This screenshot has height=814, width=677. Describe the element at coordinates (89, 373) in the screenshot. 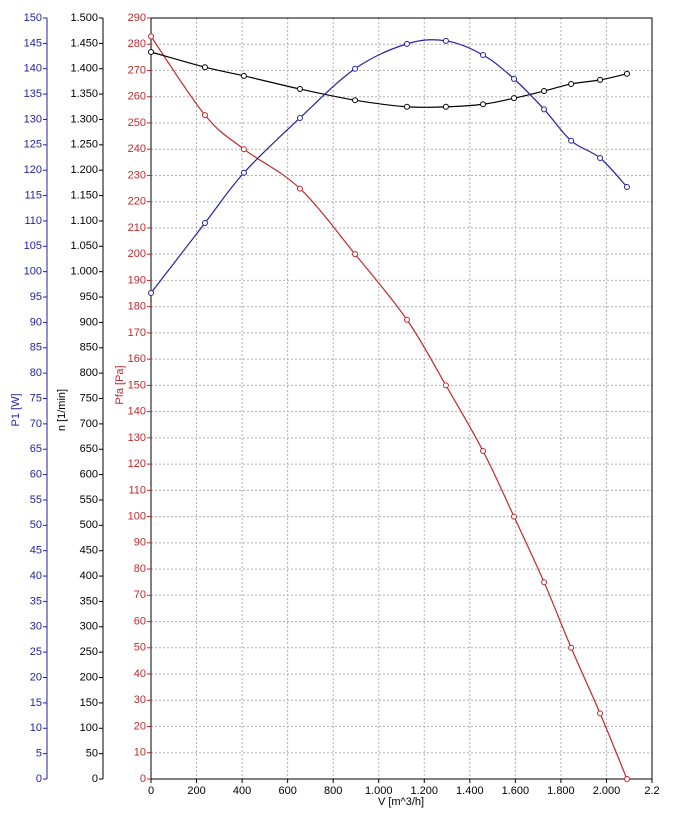

I see `y-tick-label: 800` at that location.